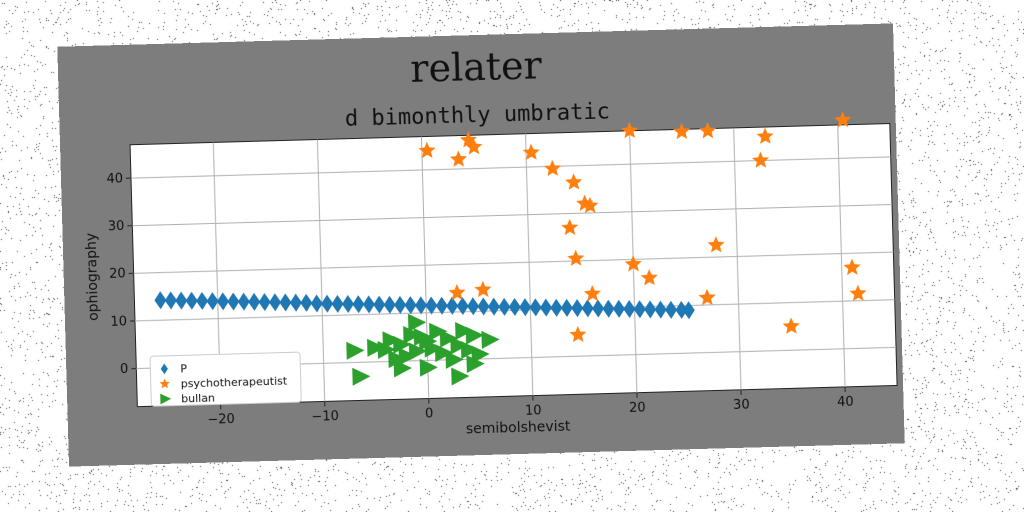 The image size is (1024, 512). Describe the element at coordinates (533, 410) in the screenshot. I see `x-tick-label: 10` at that location.